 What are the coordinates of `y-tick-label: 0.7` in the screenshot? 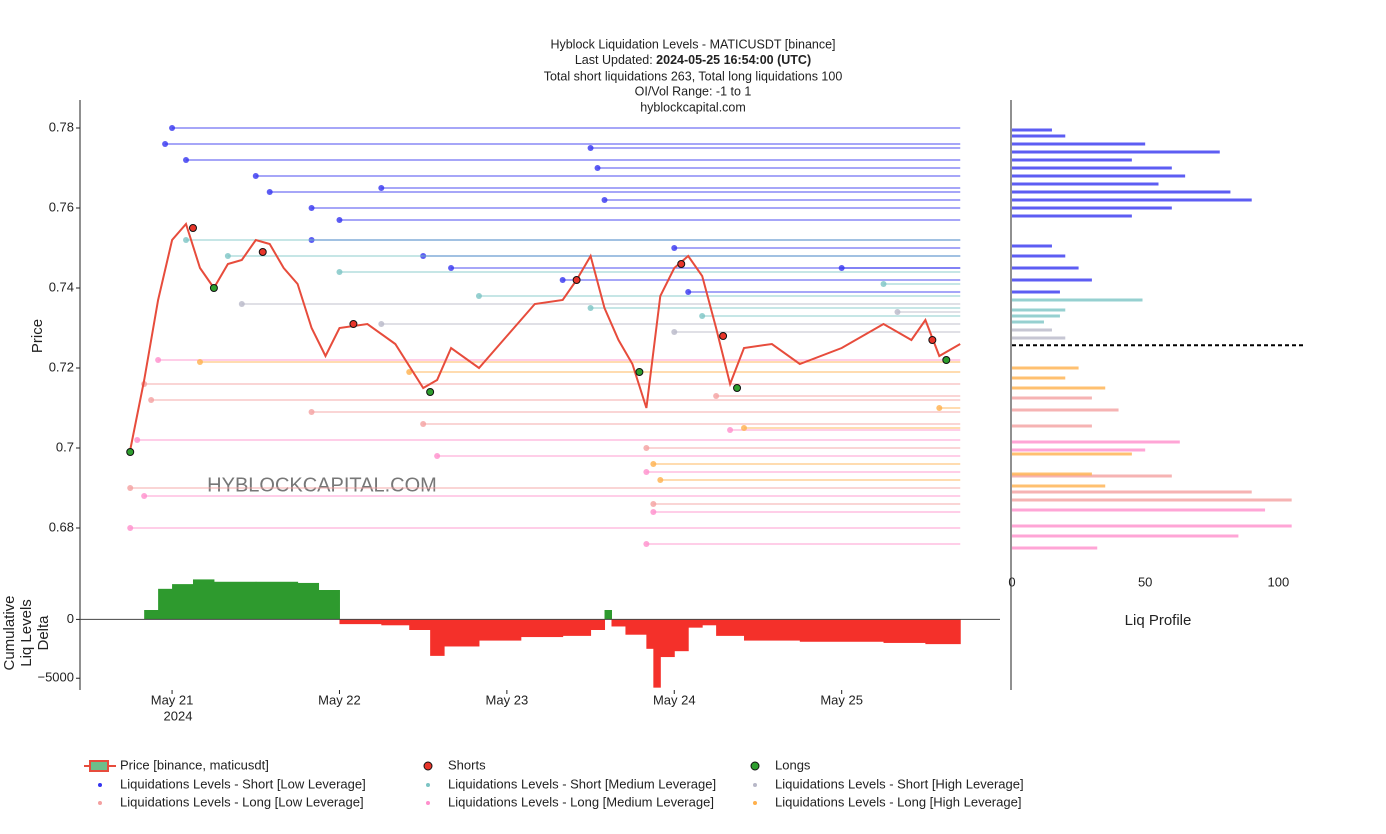 It's located at (65, 446).